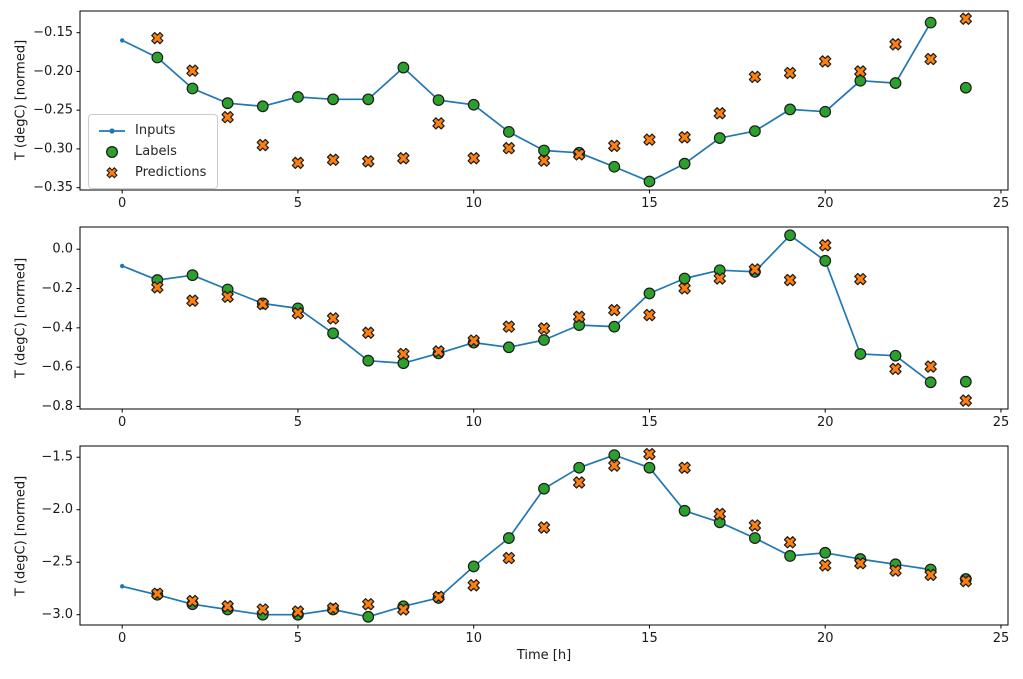 The image size is (1023, 679). I want to click on input-dot, so click(122, 40).